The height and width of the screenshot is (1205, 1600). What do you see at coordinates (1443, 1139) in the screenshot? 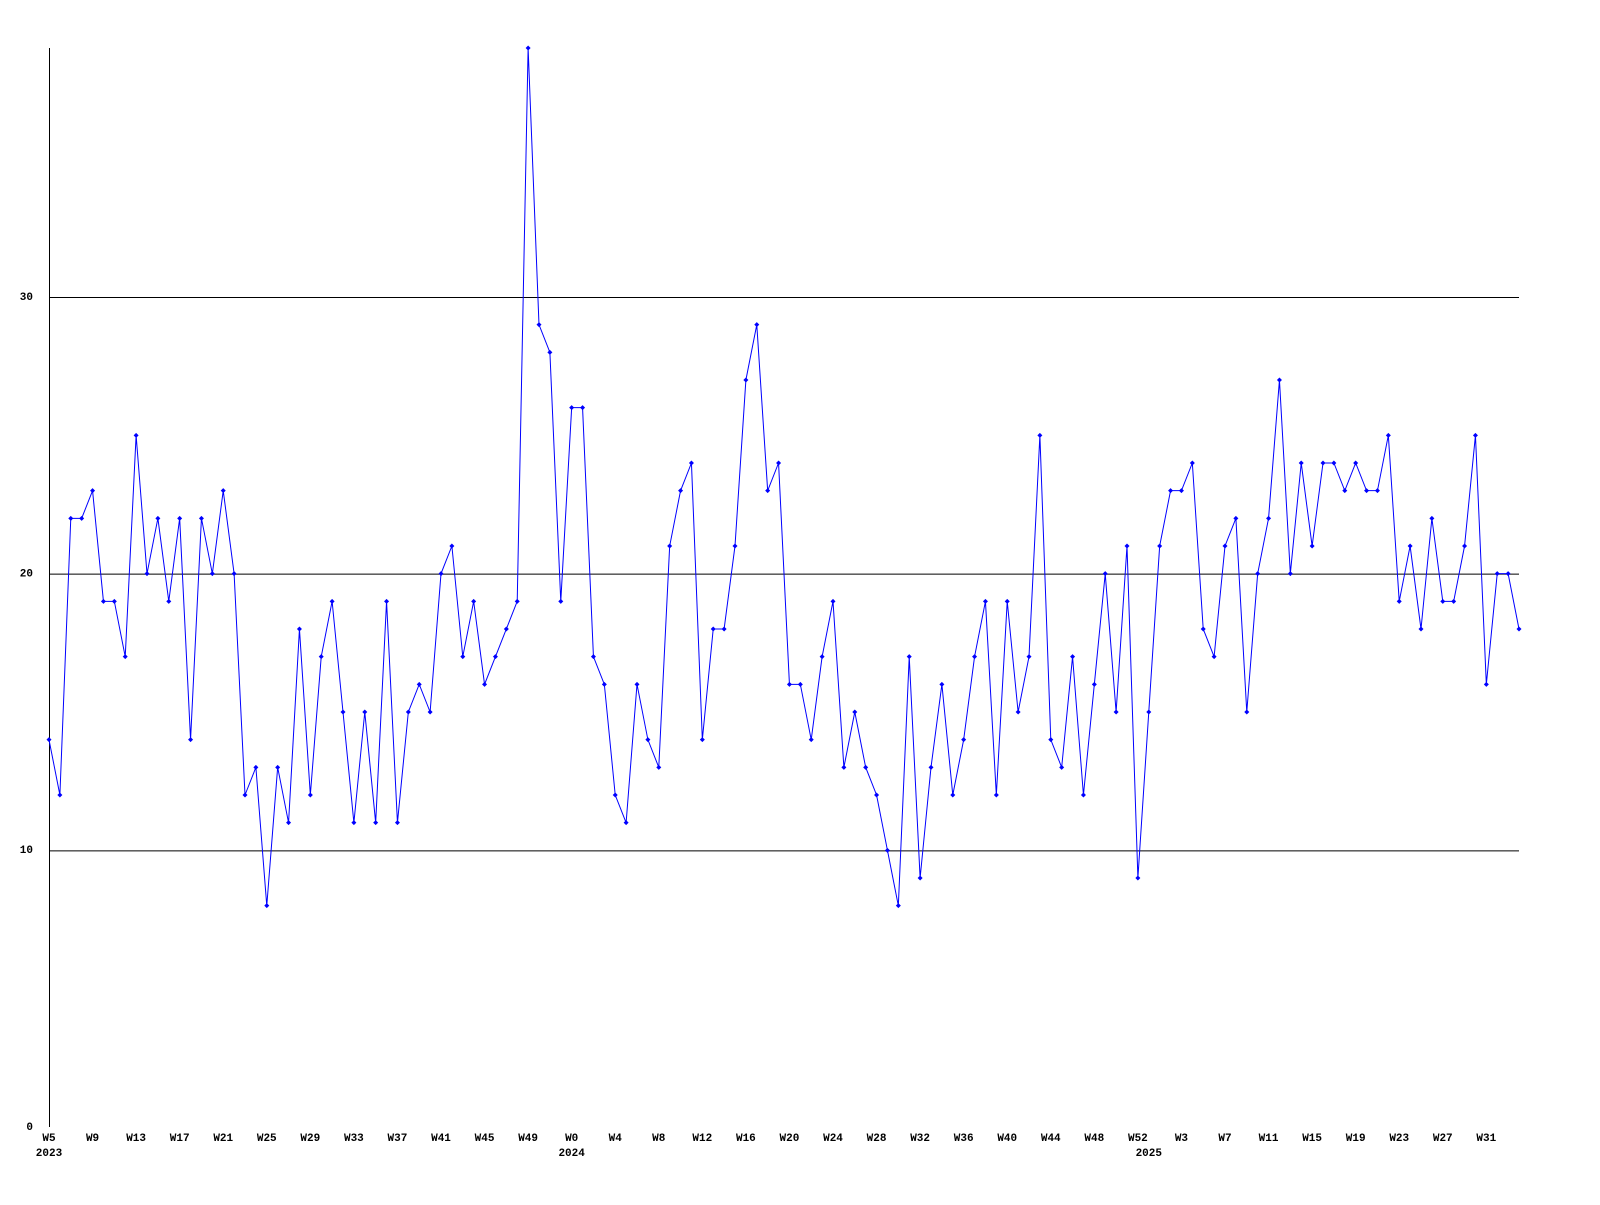
I see `x-tick-label: W27` at bounding box center [1443, 1139].